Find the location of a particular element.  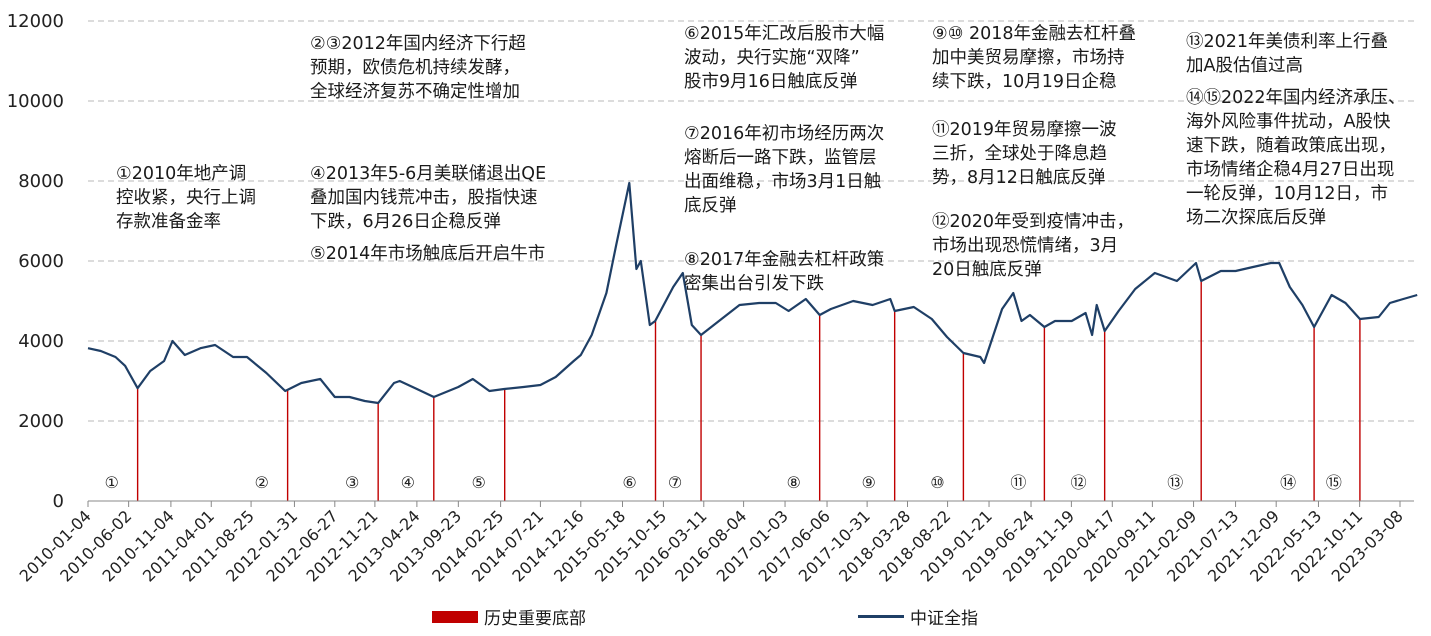

annotation-1: ①2010年地产调 控收紧，央行上调 存款准备金率 is located at coordinates (186, 198).